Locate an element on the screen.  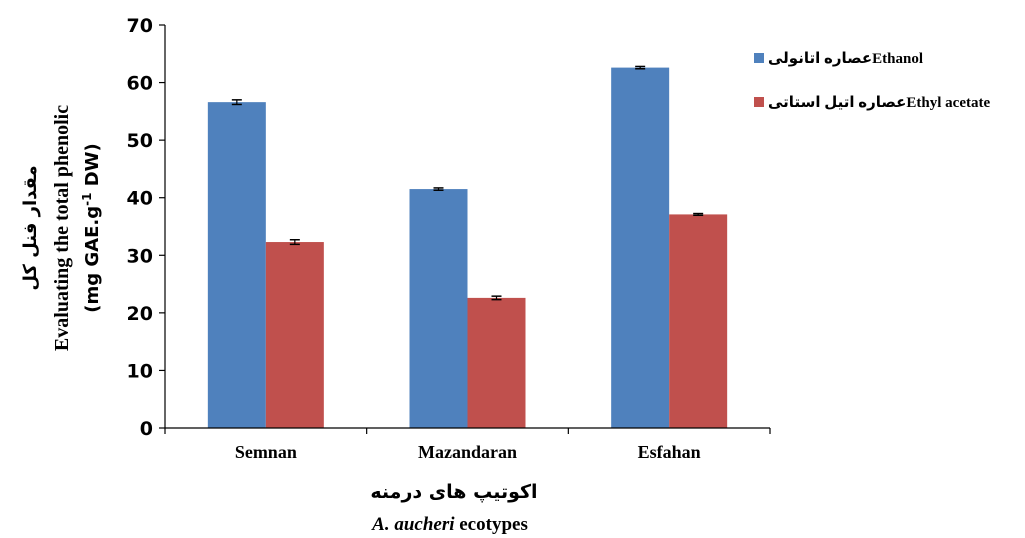
x-tick-label: Esfahan is located at coordinates (669, 452).